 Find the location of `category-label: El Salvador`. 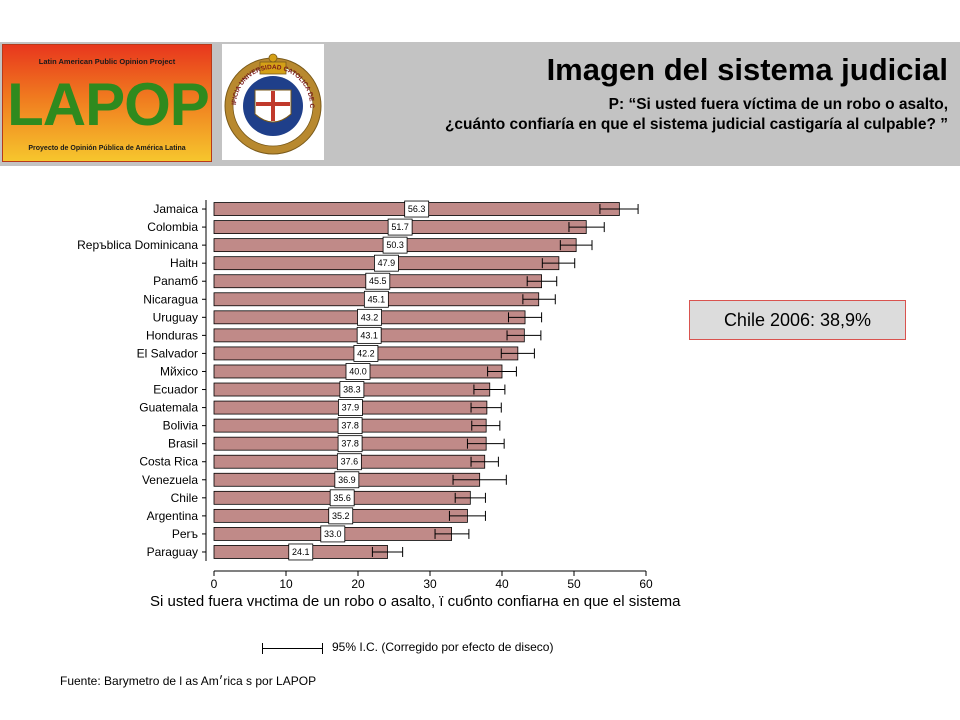

category-label: El Salvador is located at coordinates (167, 353).